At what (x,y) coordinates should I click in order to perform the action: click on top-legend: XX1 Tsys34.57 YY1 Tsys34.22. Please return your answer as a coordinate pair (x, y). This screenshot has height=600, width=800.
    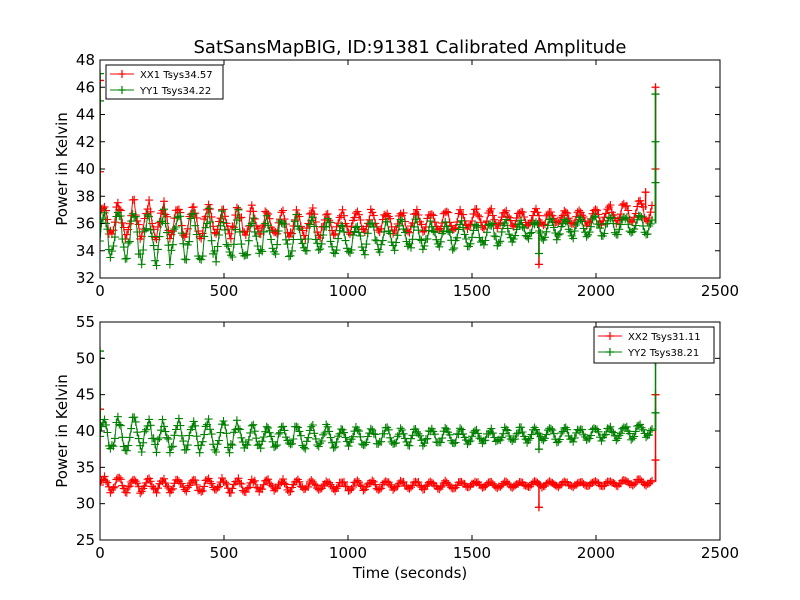
    Looking at the image, I should click on (164, 82).